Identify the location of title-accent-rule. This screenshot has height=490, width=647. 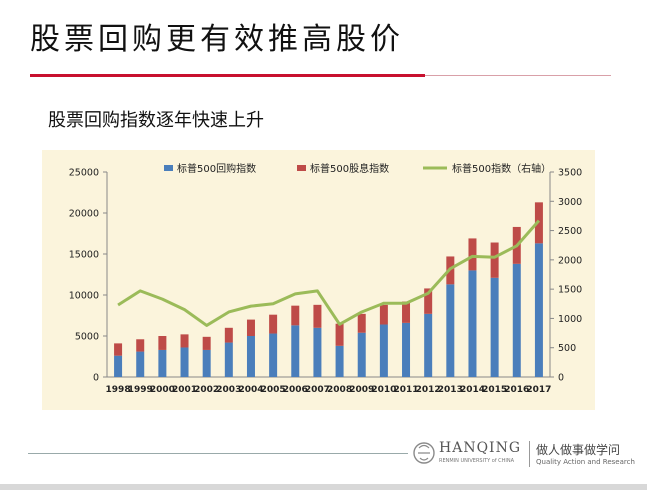
(227, 75).